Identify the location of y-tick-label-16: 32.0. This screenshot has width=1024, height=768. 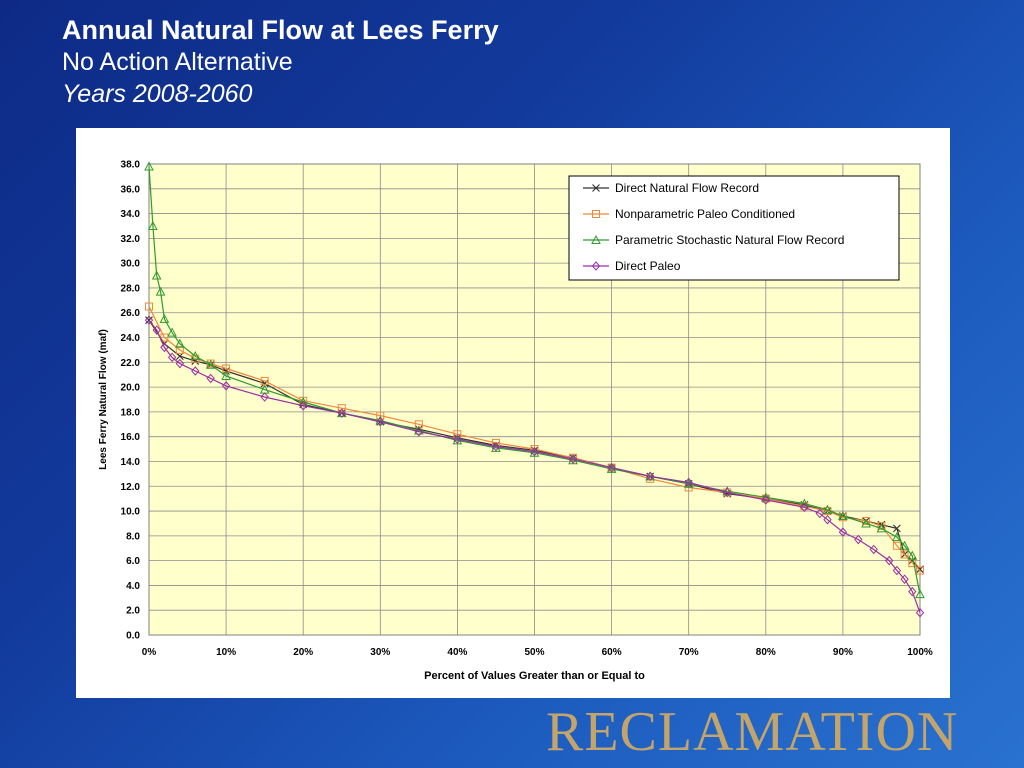
(131, 239).